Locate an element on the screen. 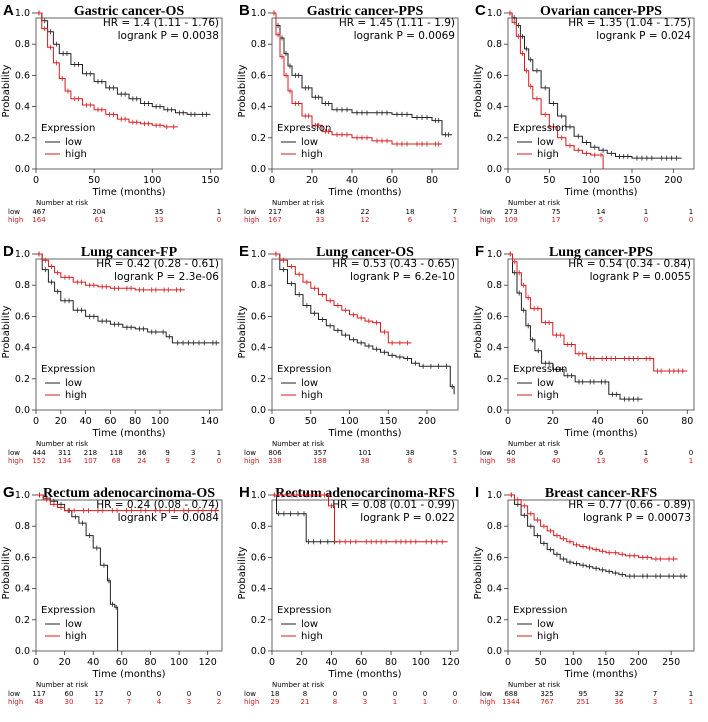  risk-value-low: 118 is located at coordinates (115, 453).